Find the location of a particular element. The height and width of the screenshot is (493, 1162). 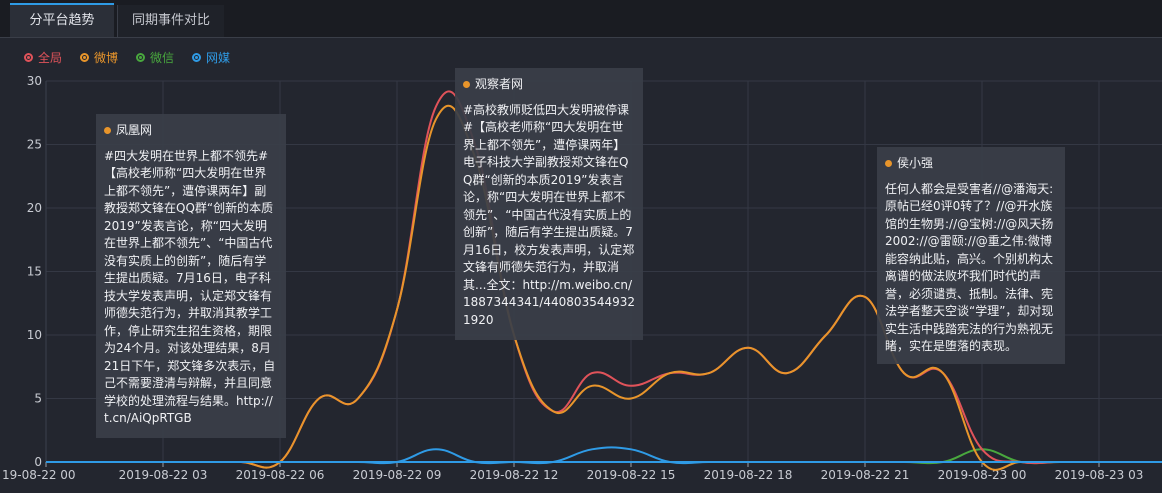

tooltip-header: 凤凰网 is located at coordinates (191, 131).